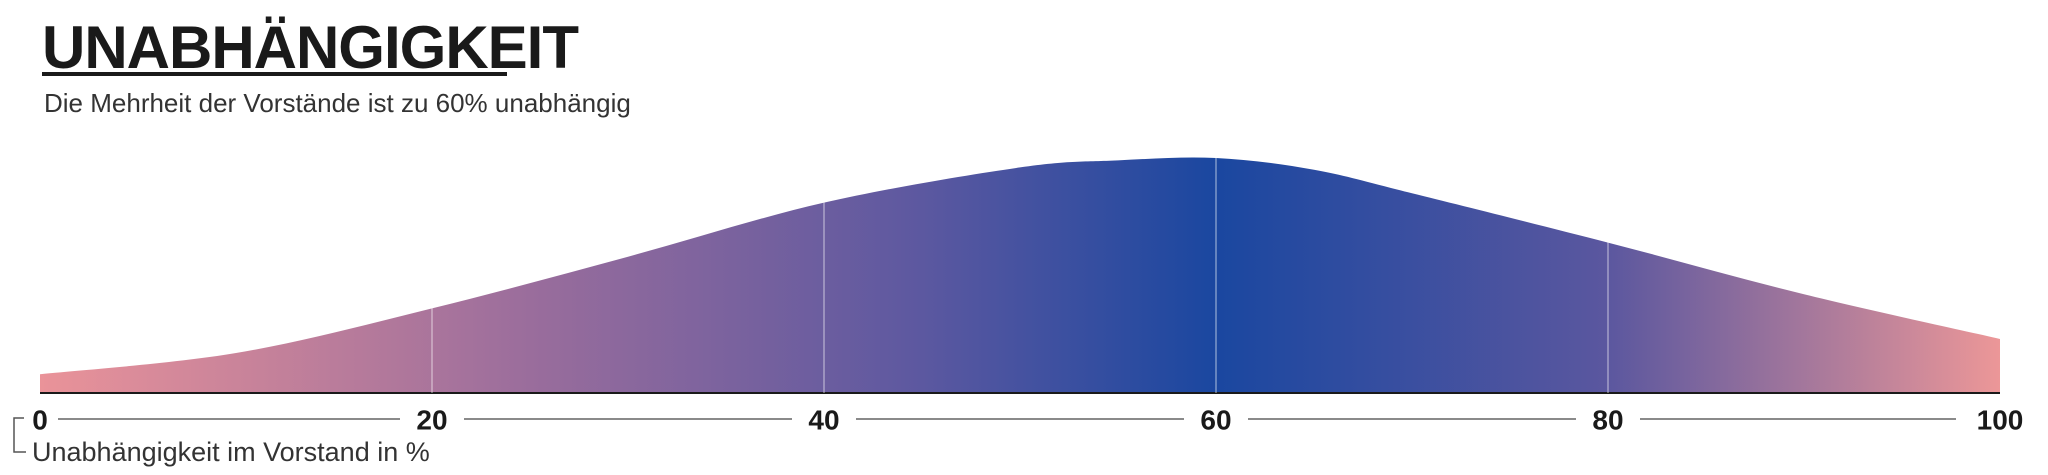 This screenshot has width=2048, height=475. I want to click on title-underline, so click(274, 74).